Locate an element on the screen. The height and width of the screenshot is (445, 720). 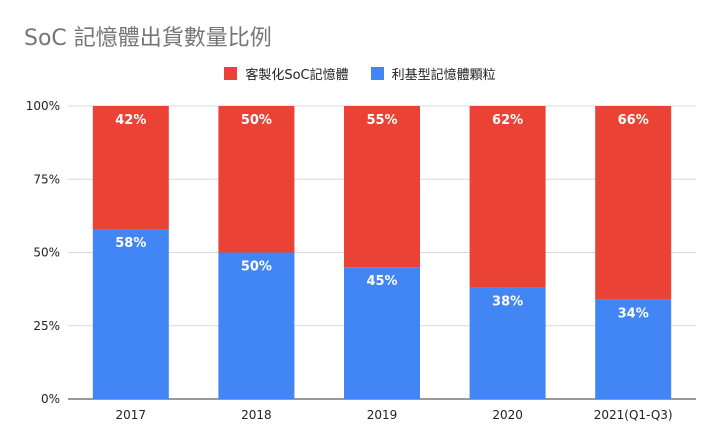
x-tick-label: 2019 is located at coordinates (382, 415).